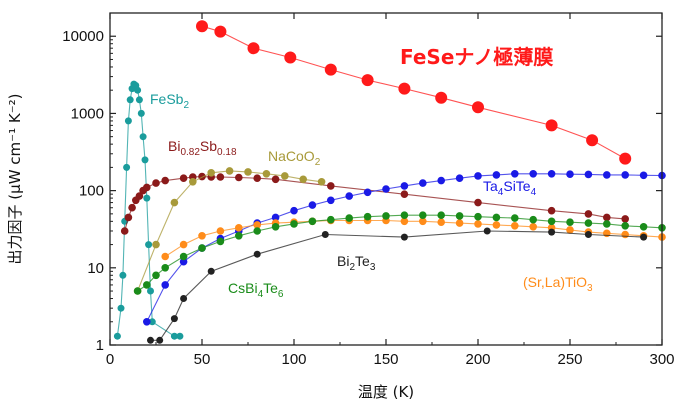  I want to click on tasite-sub1: 4, so click(501, 192).